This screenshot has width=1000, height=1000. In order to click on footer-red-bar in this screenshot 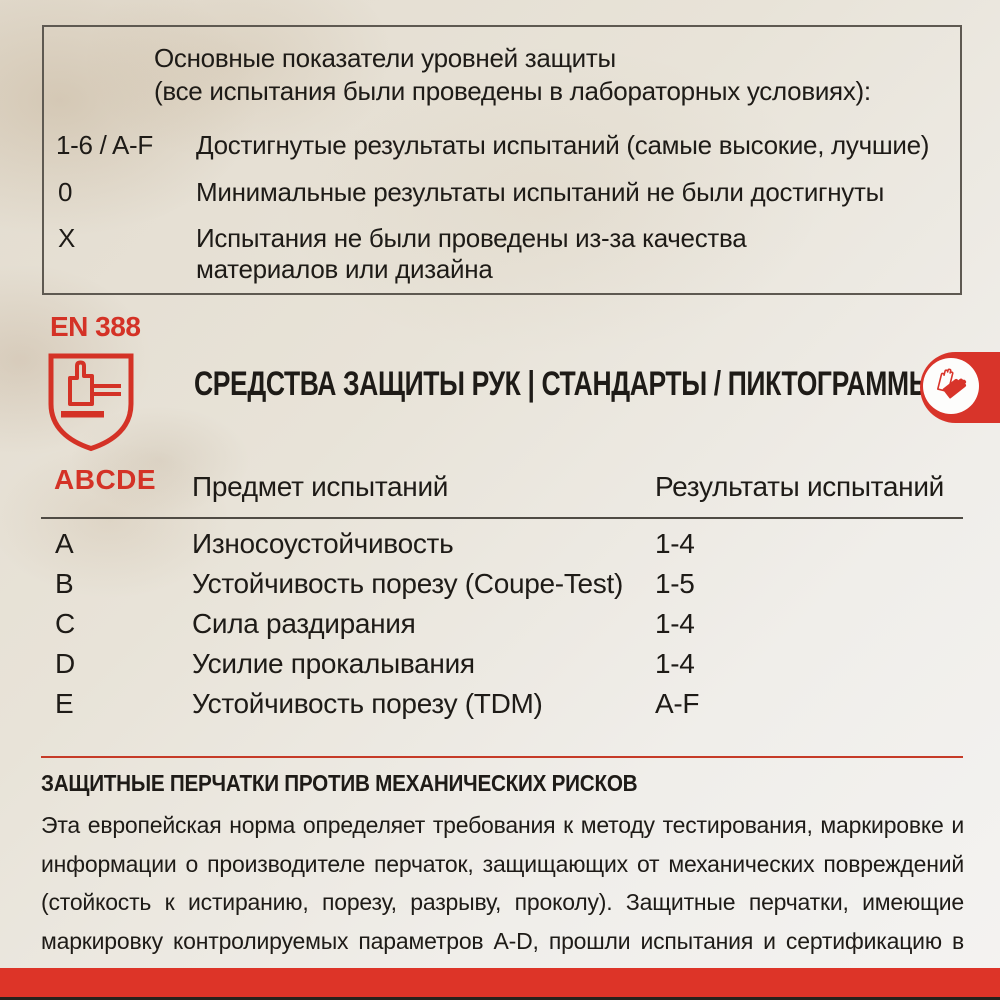, I will do `click(500, 982)`.